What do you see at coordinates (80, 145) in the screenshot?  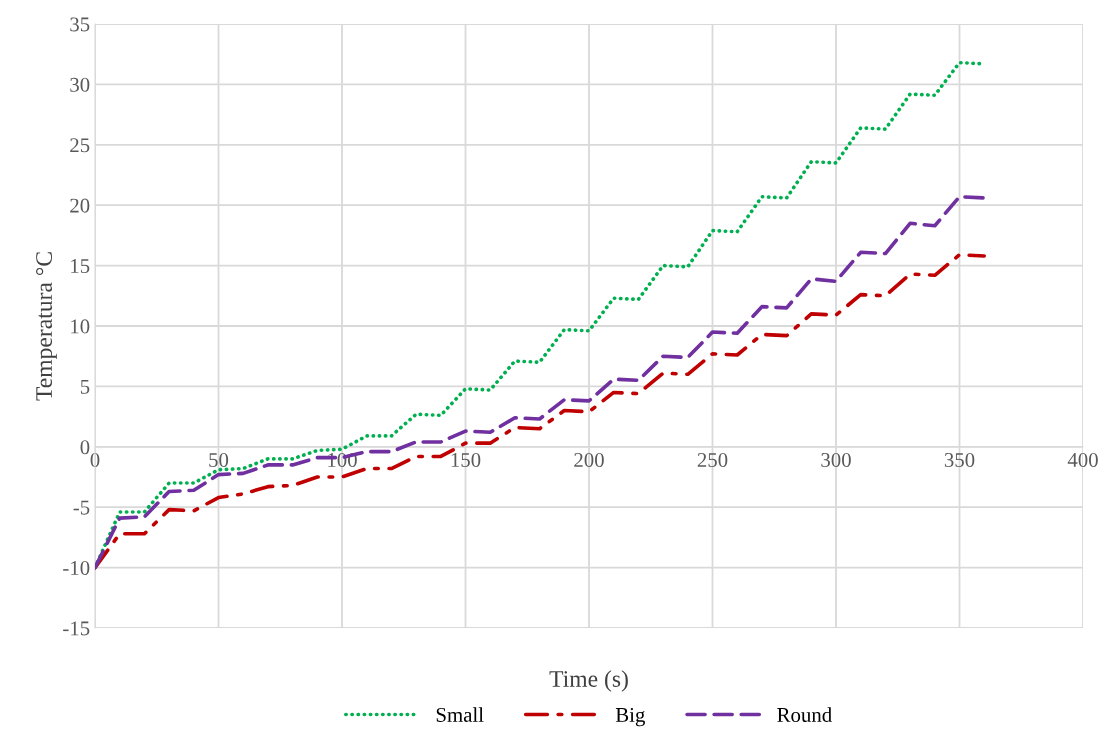 I see `y-tick-label: 25` at bounding box center [80, 145].